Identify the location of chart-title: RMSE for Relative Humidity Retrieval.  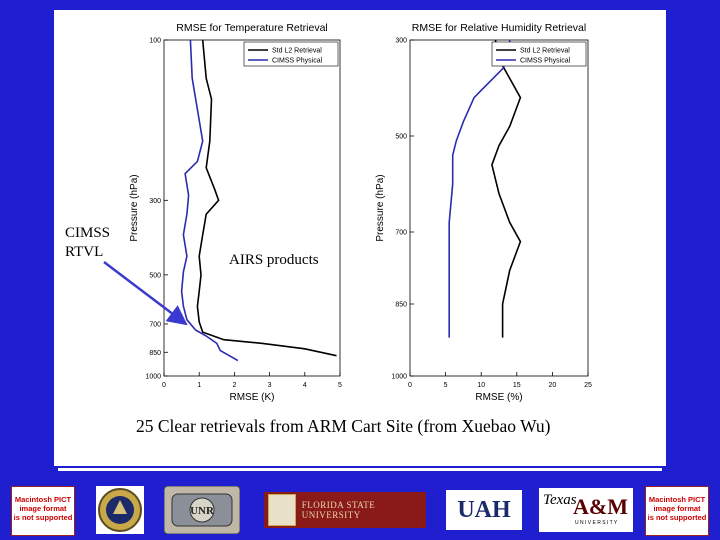
(499, 28).